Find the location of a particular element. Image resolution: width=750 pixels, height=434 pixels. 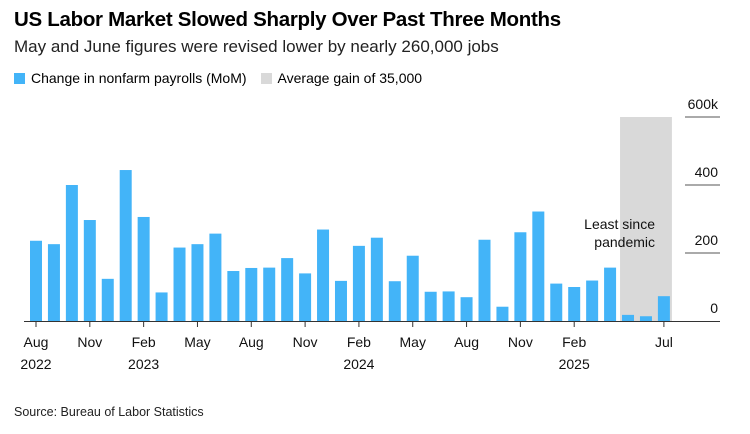

annotation-least-since-pandemic: Least since is located at coordinates (619, 224).